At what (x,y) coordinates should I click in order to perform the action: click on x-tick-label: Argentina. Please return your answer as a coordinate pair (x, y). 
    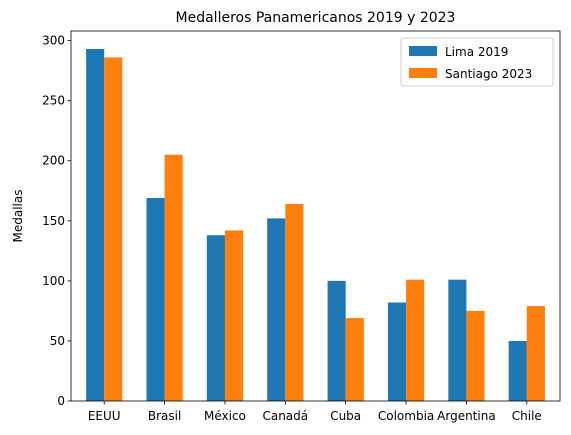
    Looking at the image, I should click on (466, 416).